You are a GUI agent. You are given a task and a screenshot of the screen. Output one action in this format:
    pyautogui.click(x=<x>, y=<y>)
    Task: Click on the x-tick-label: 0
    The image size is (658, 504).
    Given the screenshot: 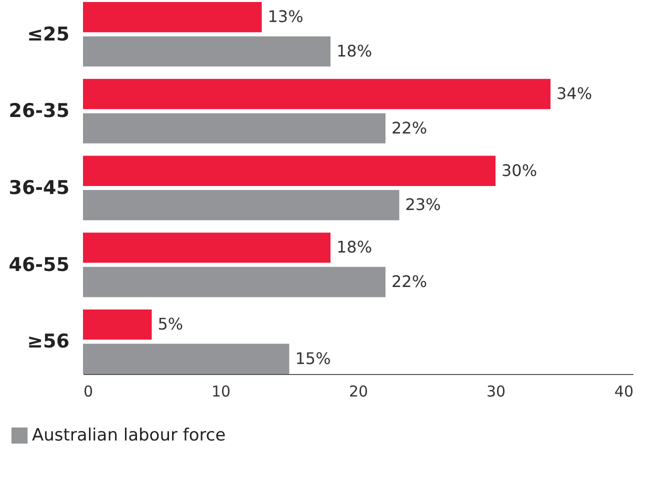 What is the action you would take?
    pyautogui.click(x=89, y=391)
    